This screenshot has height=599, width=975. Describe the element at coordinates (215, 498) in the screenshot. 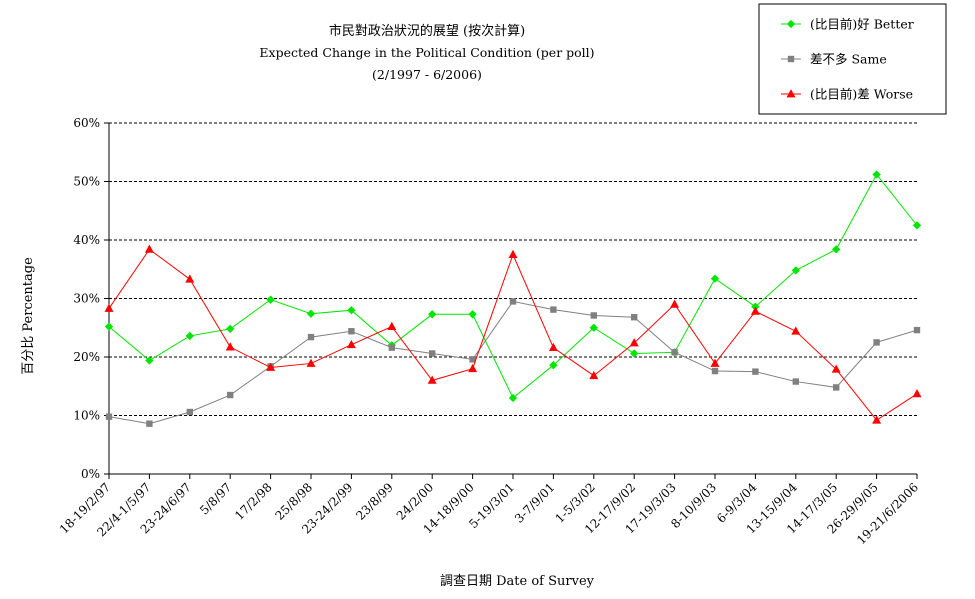

I see `x-tick-label: 5/8/97` at that location.